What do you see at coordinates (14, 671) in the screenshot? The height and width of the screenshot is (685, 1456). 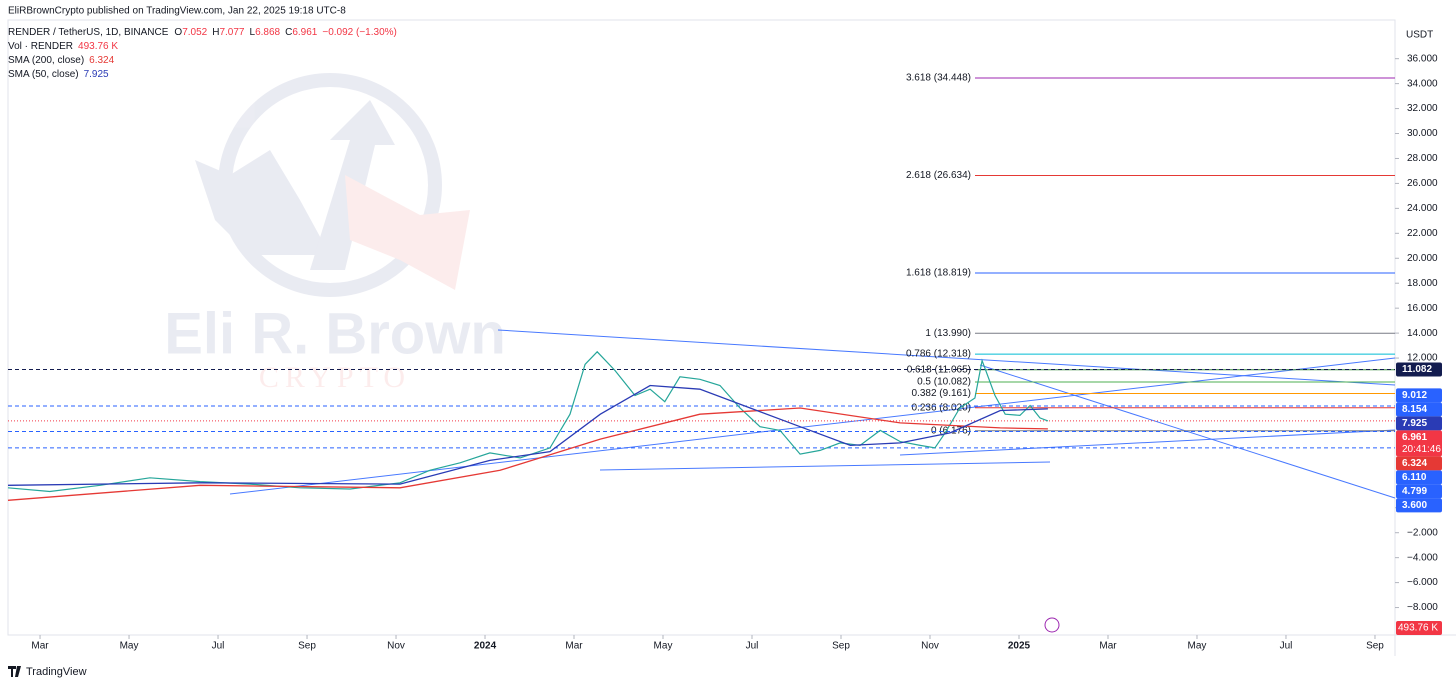 I see `footer-logo` at bounding box center [14, 671].